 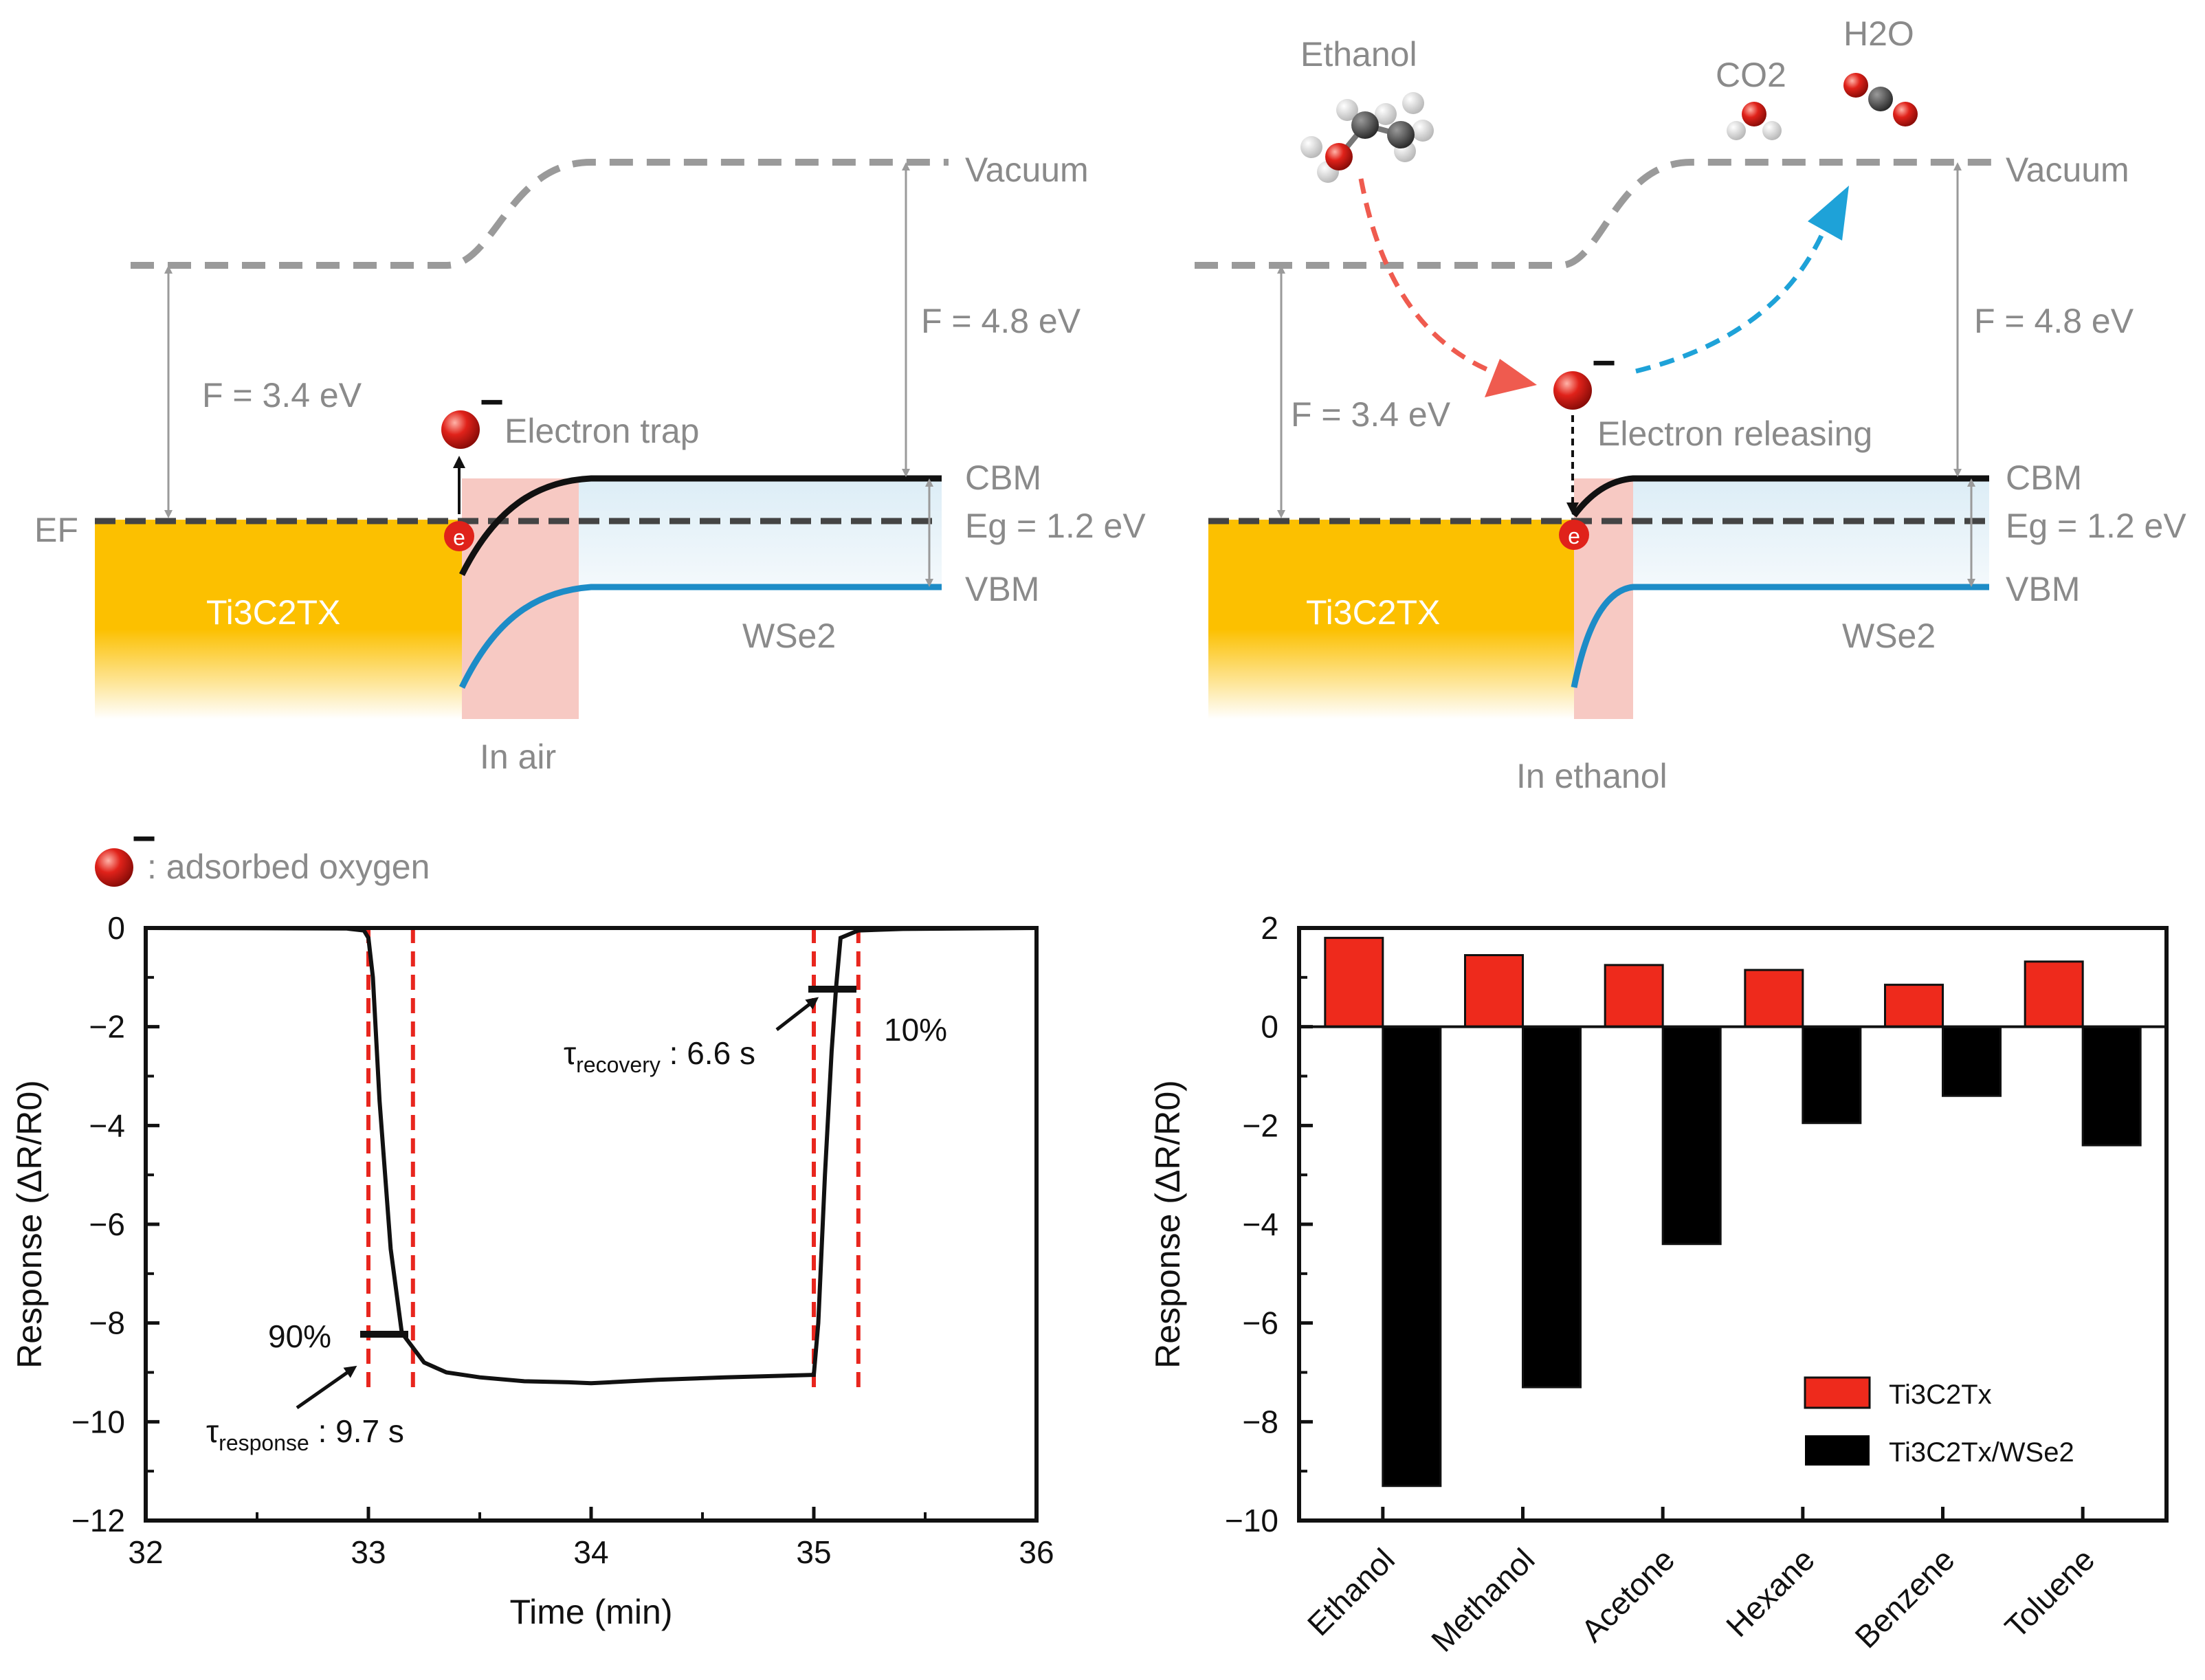 What do you see at coordinates (1604, 363) in the screenshot?
I see `release-charge: −` at bounding box center [1604, 363].